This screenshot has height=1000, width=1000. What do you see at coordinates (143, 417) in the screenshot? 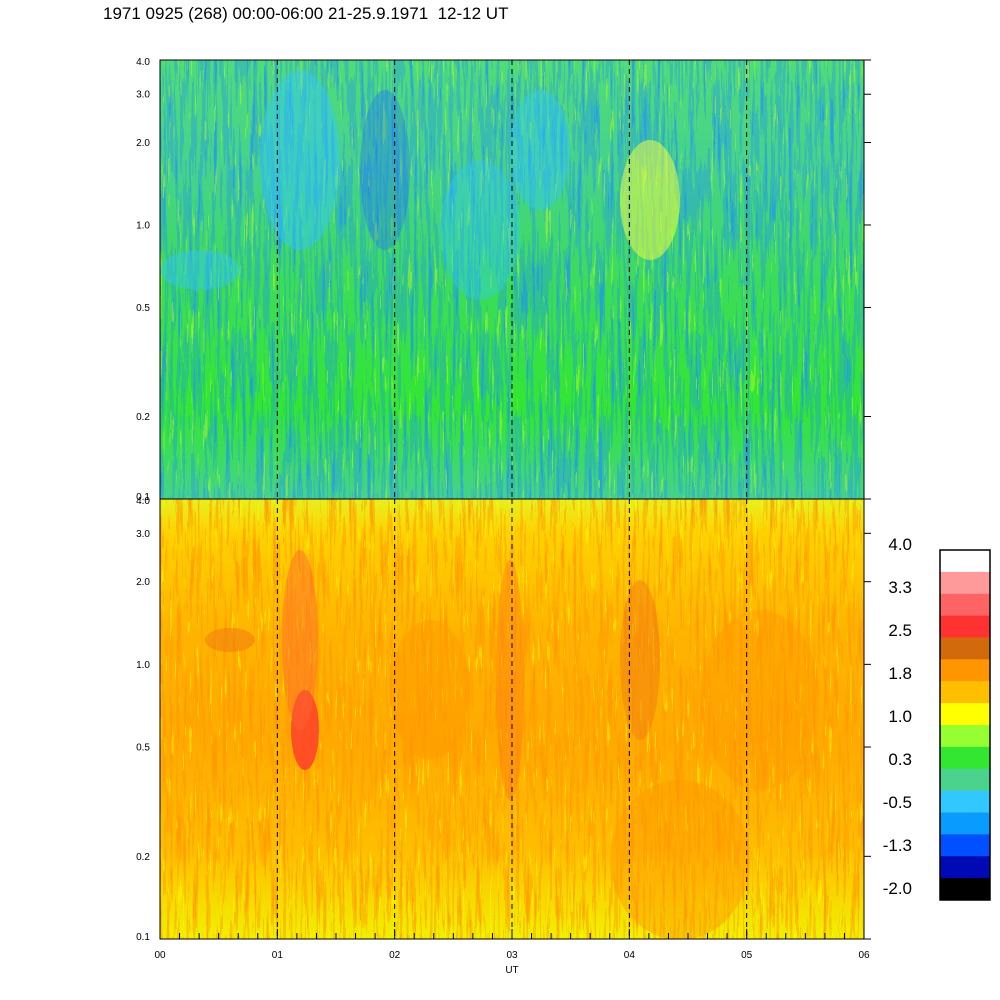
I see `top-ytick-label: 0.2` at bounding box center [143, 417].